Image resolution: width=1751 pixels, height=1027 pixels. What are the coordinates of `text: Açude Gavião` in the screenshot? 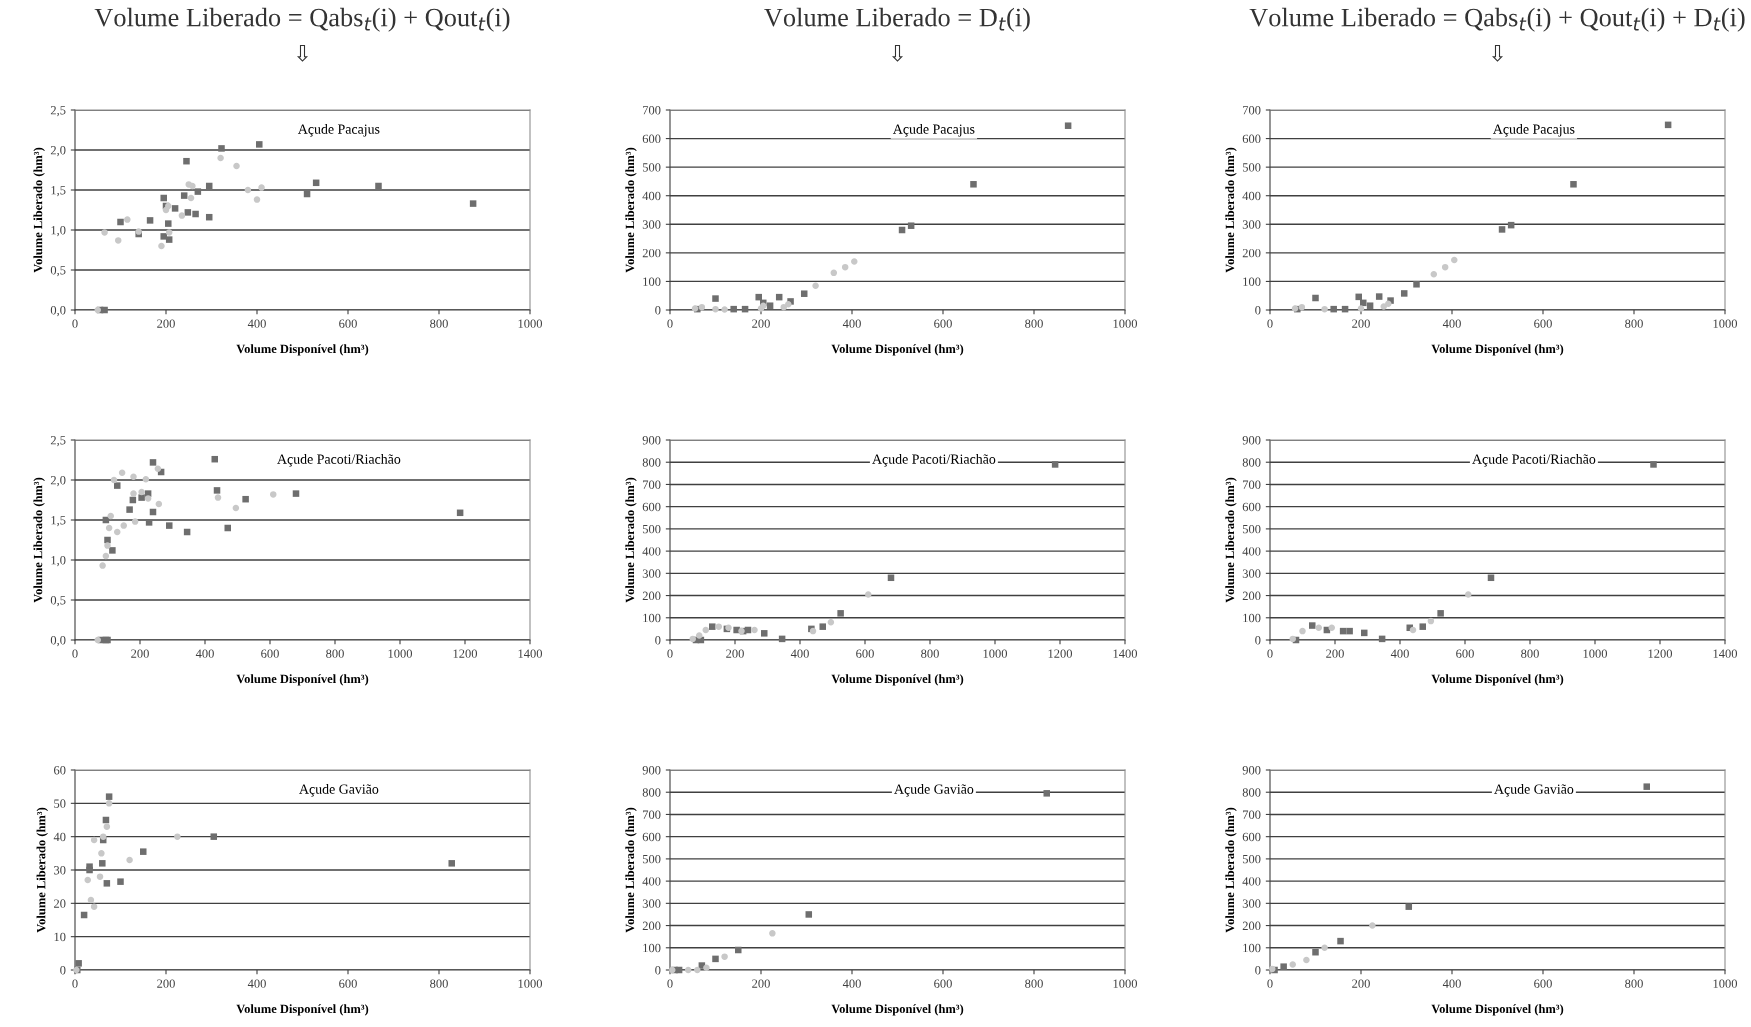 It's located at (1534, 790).